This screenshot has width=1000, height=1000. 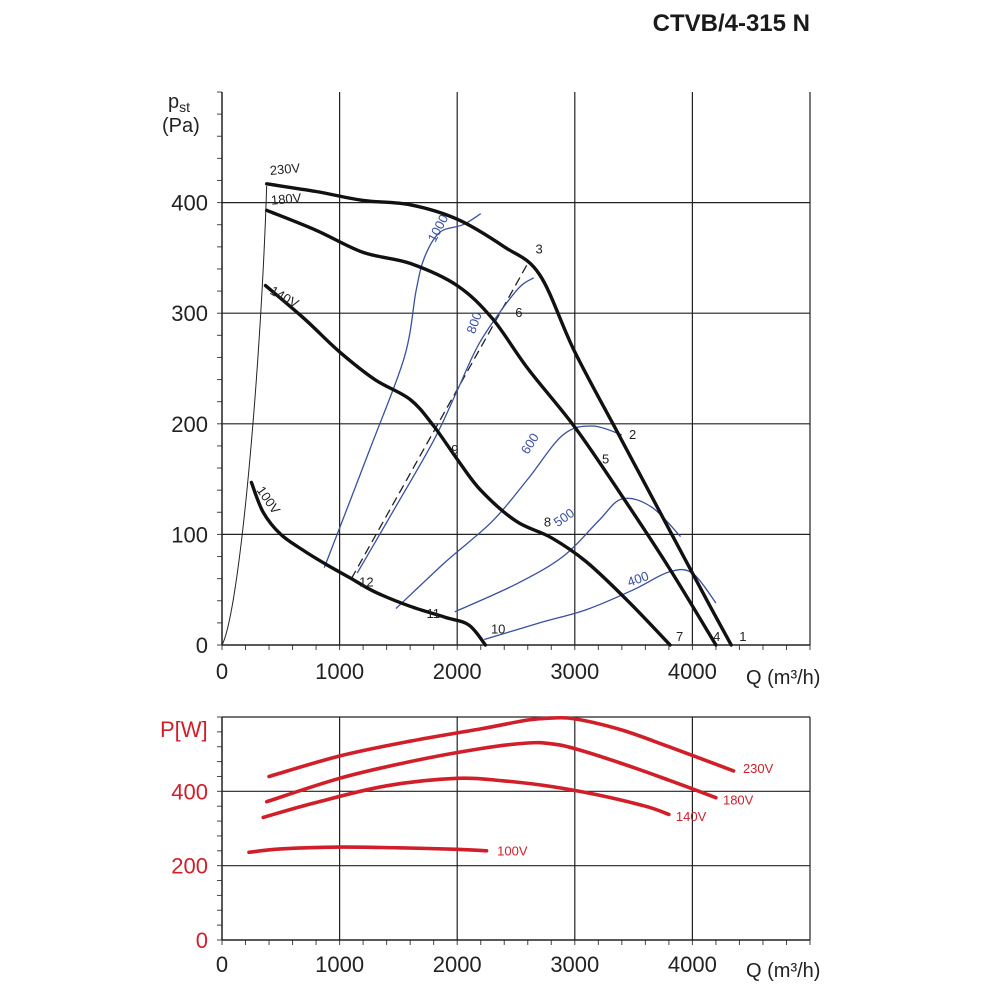 I want to click on point-label-12: 12, so click(x=366, y=582).